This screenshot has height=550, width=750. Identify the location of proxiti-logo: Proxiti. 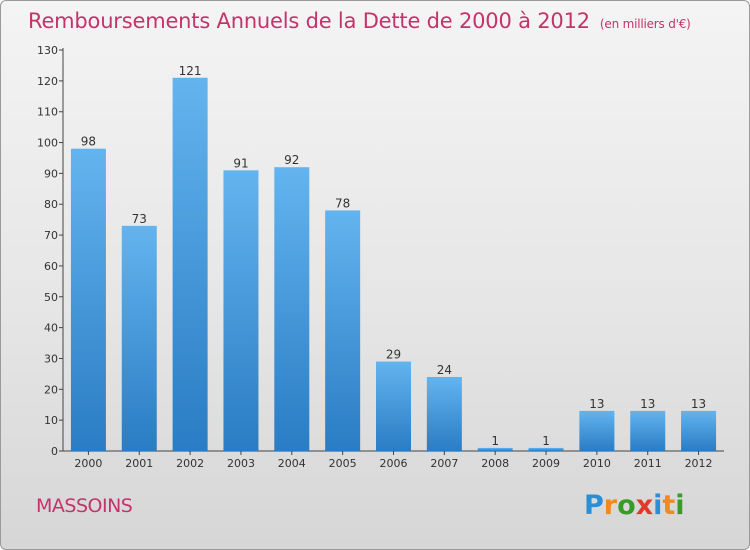
(634, 505).